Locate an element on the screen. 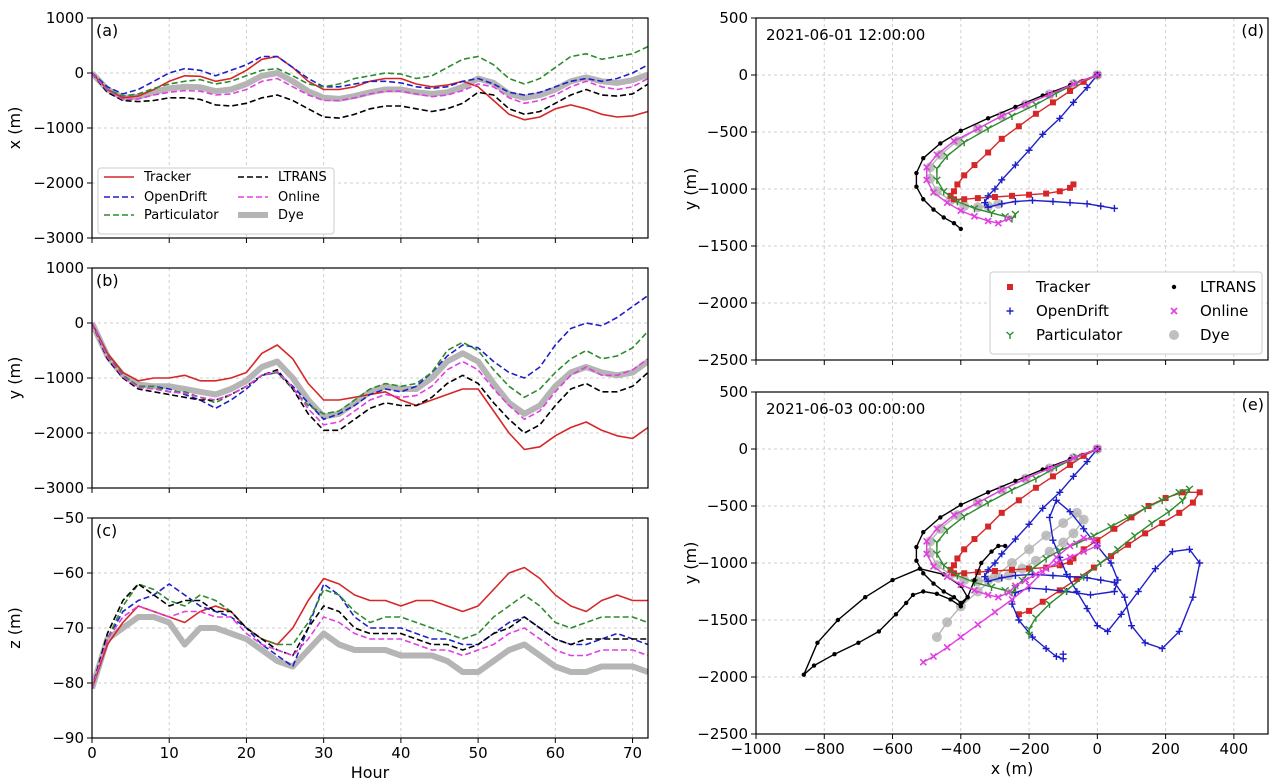  y-tick-label: 500 is located at coordinates (733, 392).